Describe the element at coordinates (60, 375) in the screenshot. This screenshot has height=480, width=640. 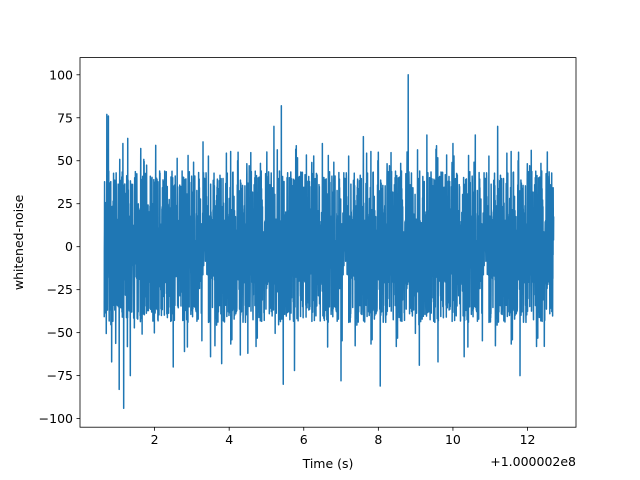
I see `y-tick-label: −75` at that location.